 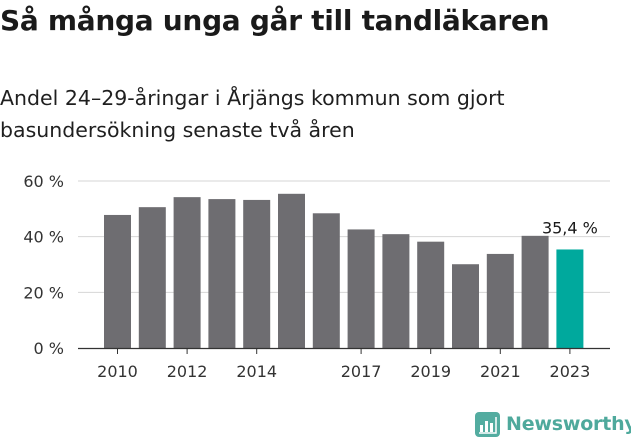 I want to click on newsworthy-brand: Newsworthy, so click(x=553, y=424).